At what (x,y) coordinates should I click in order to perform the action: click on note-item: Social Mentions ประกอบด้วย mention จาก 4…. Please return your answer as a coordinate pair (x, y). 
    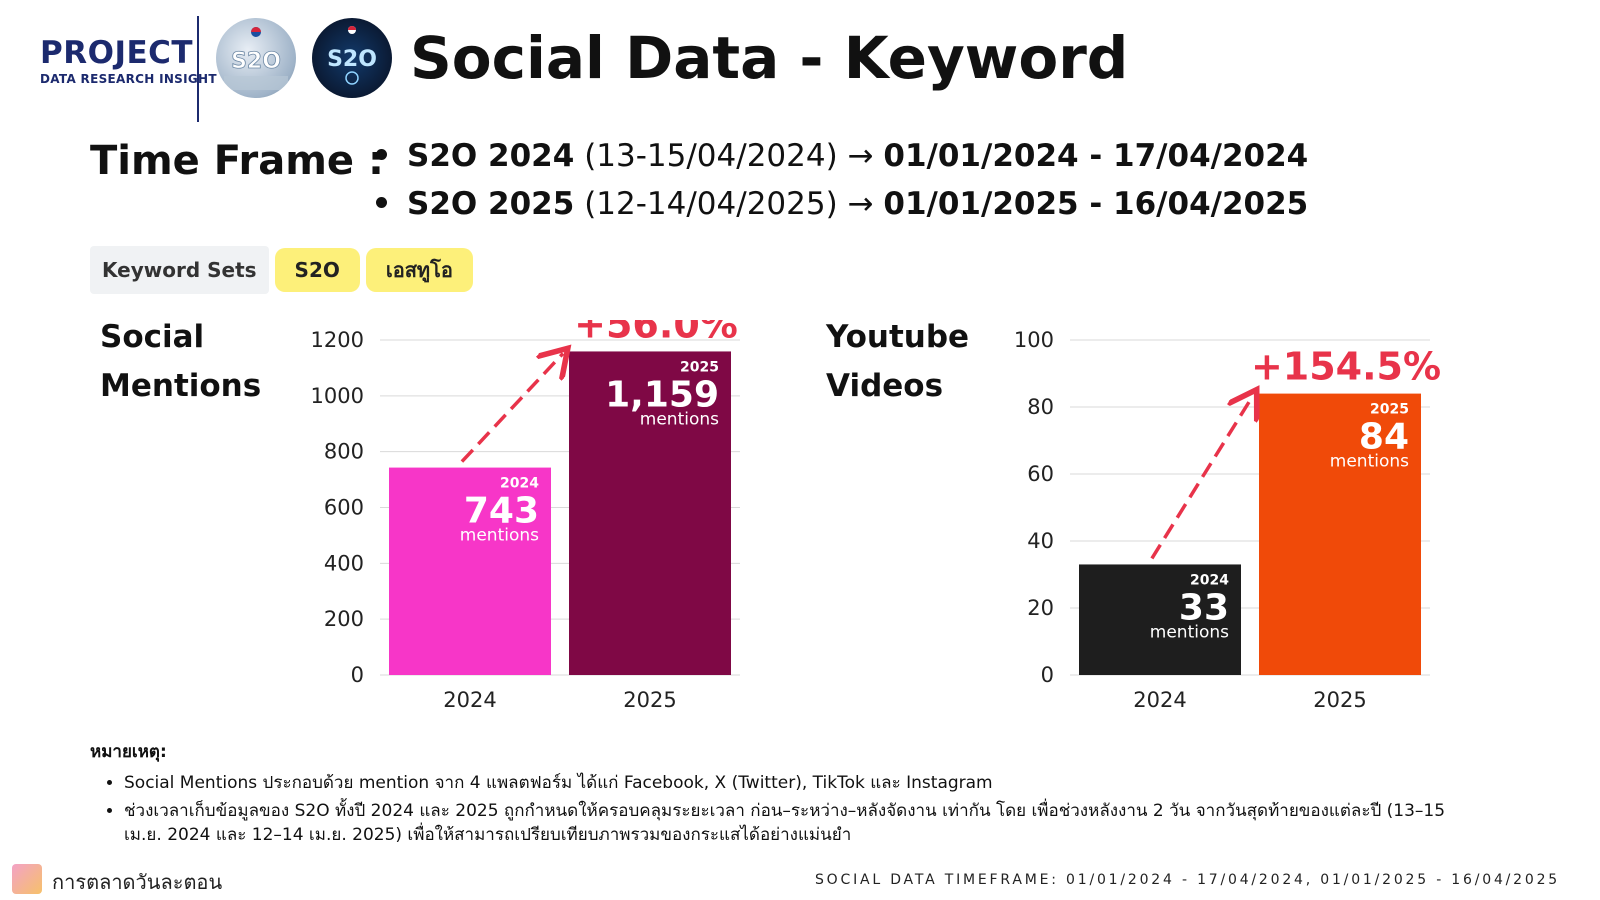
    Looking at the image, I should click on (789, 783).